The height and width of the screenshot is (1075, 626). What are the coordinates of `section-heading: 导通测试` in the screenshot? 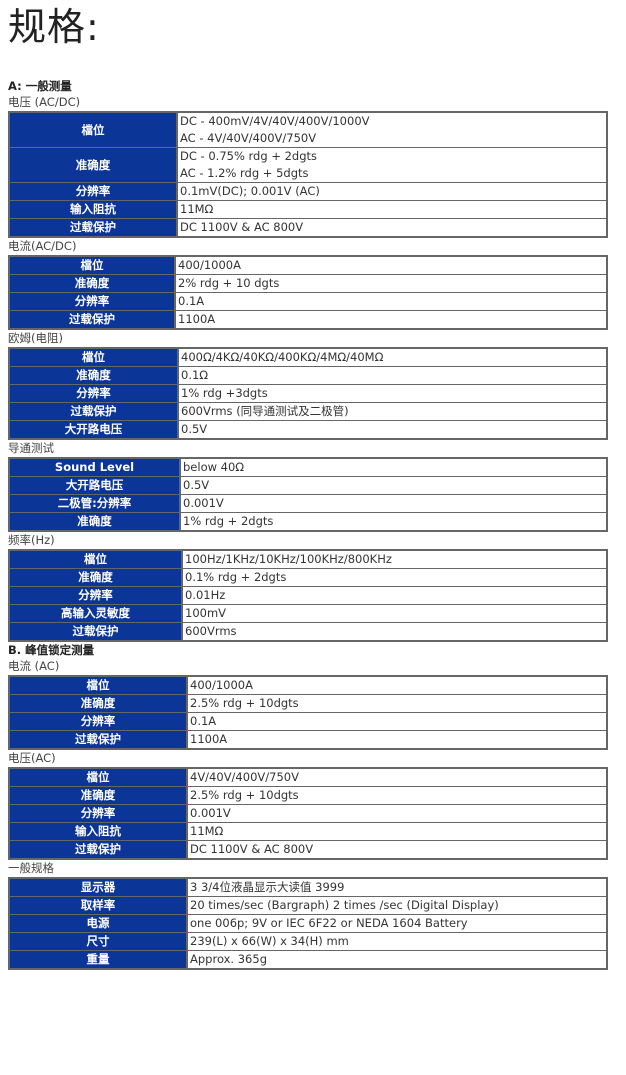 It's located at (31, 448).